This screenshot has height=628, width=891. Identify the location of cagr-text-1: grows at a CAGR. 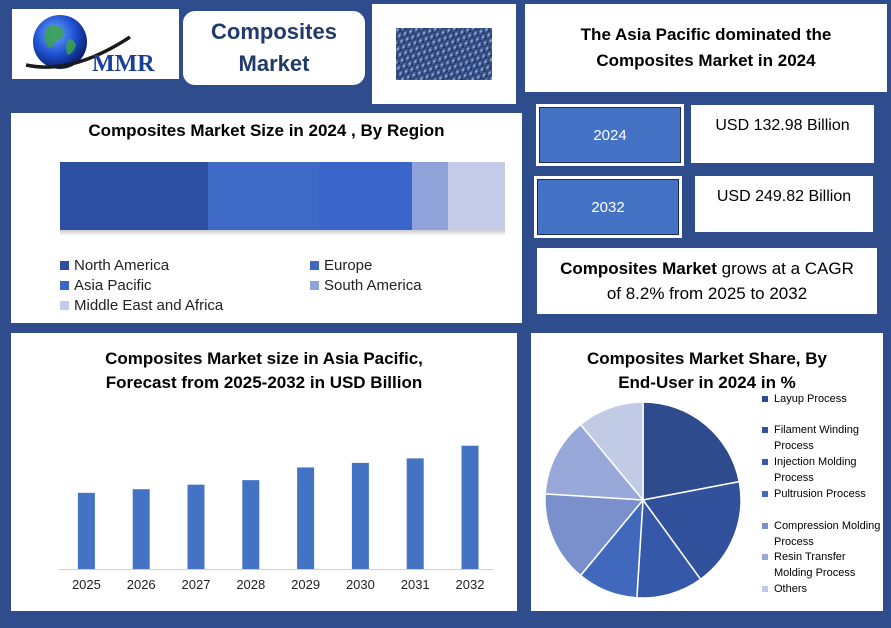
(785, 268).